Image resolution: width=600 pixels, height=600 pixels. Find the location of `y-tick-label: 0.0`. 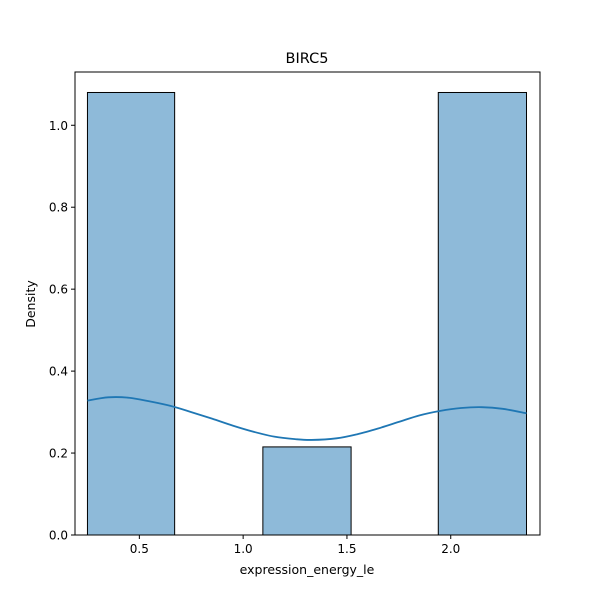

y-tick-label: 0.0 is located at coordinates (58, 536).